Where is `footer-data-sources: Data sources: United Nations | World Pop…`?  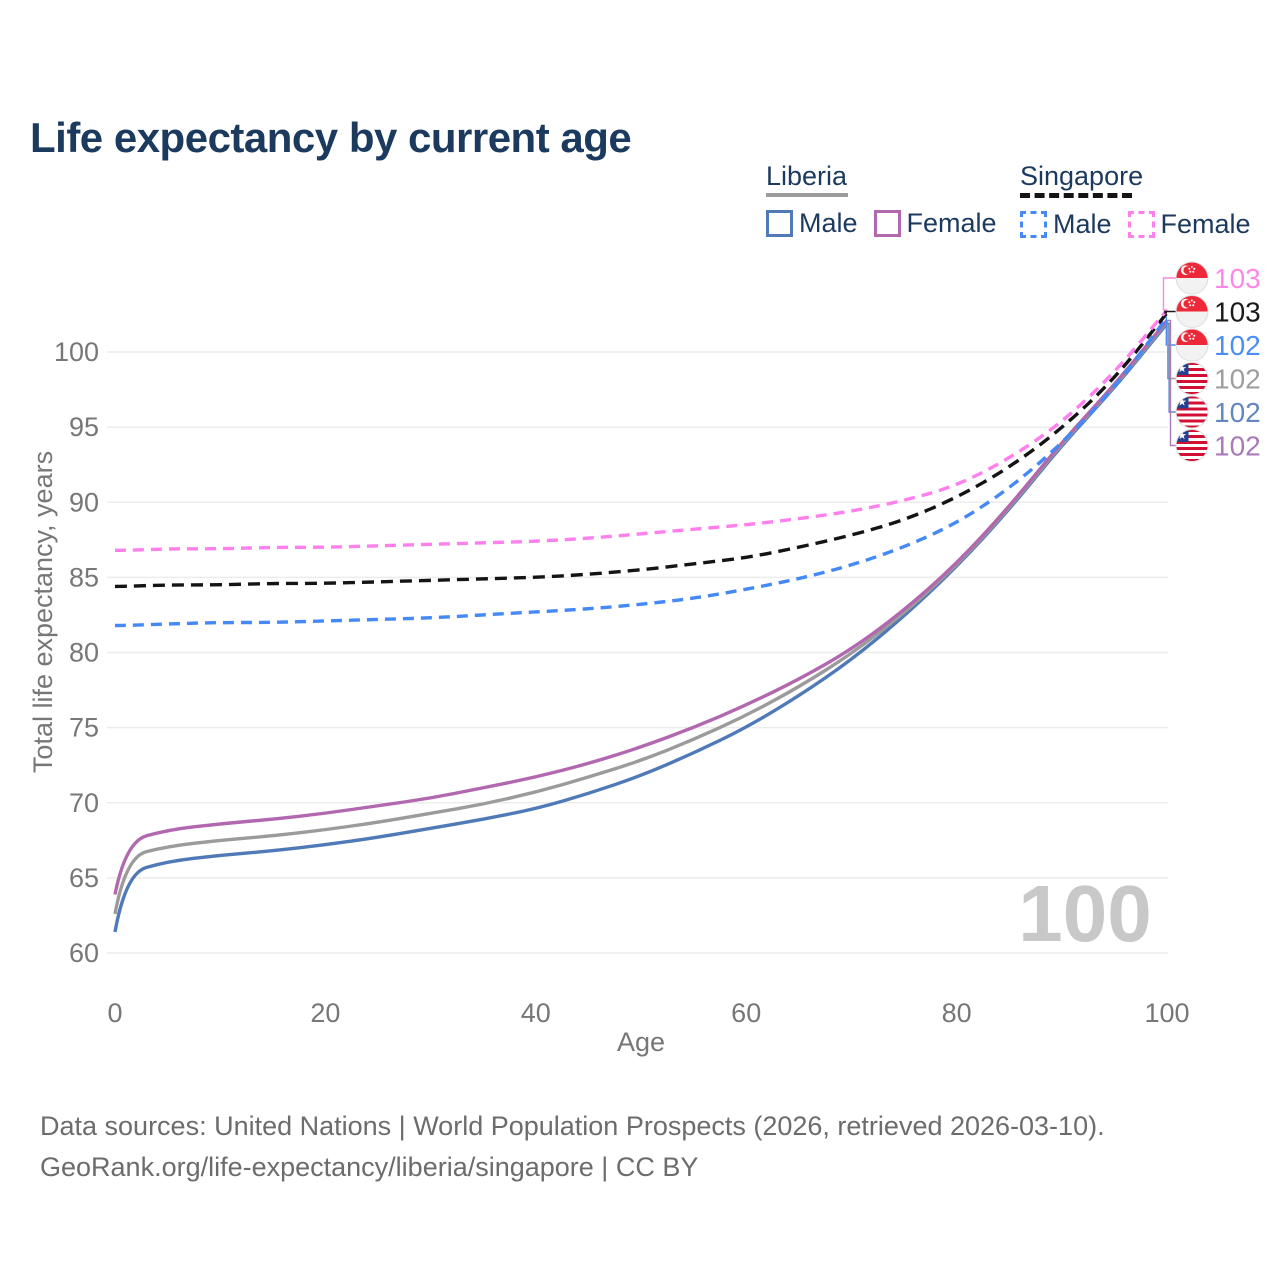
footer-data-sources: Data sources: United Nations | World Pop… is located at coordinates (572, 1126).